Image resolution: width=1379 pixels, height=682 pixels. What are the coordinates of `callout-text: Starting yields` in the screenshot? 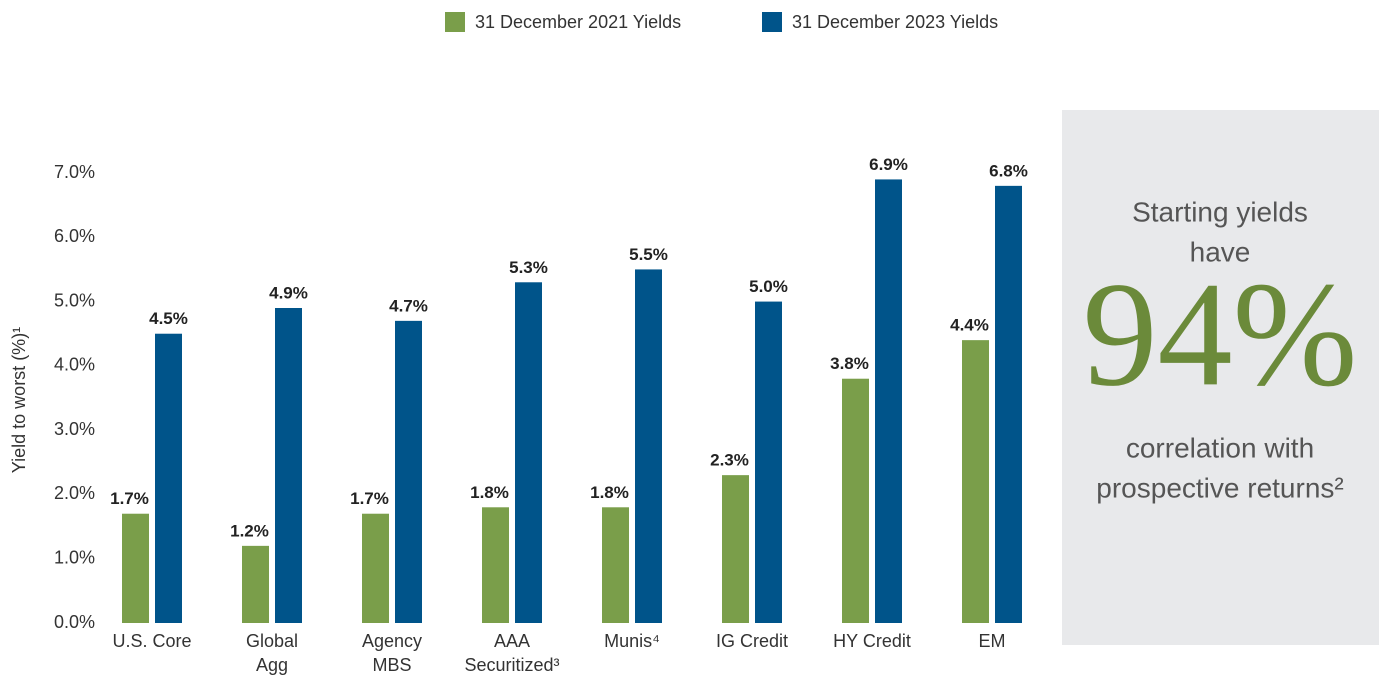 It's located at (1220, 211).